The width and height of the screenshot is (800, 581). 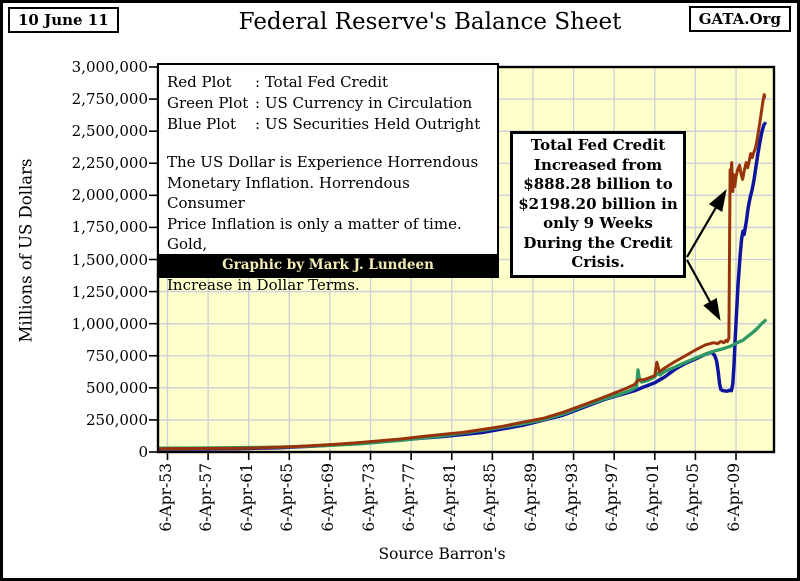 What do you see at coordinates (109, 227) in the screenshot?
I see `y-tick-label: 1,750,000` at bounding box center [109, 227].